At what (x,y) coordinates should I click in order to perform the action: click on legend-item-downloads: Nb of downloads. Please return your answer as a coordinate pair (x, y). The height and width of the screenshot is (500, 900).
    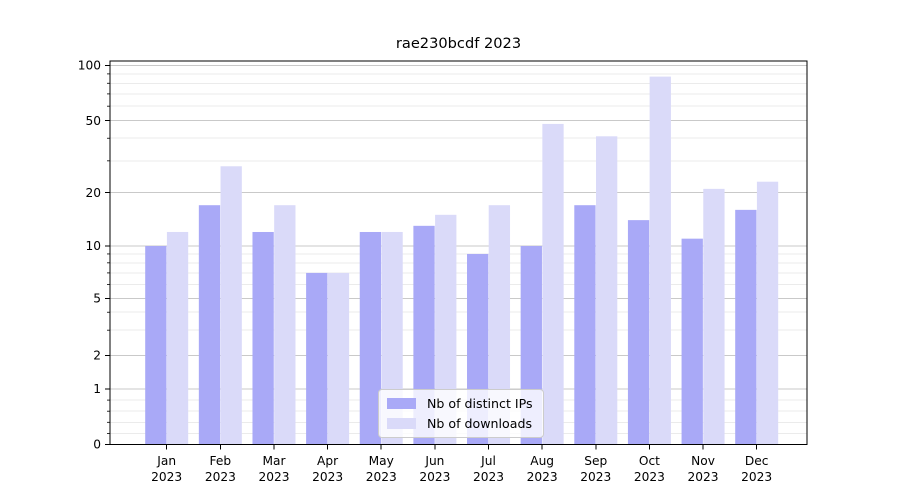
    Looking at the image, I should click on (460, 423).